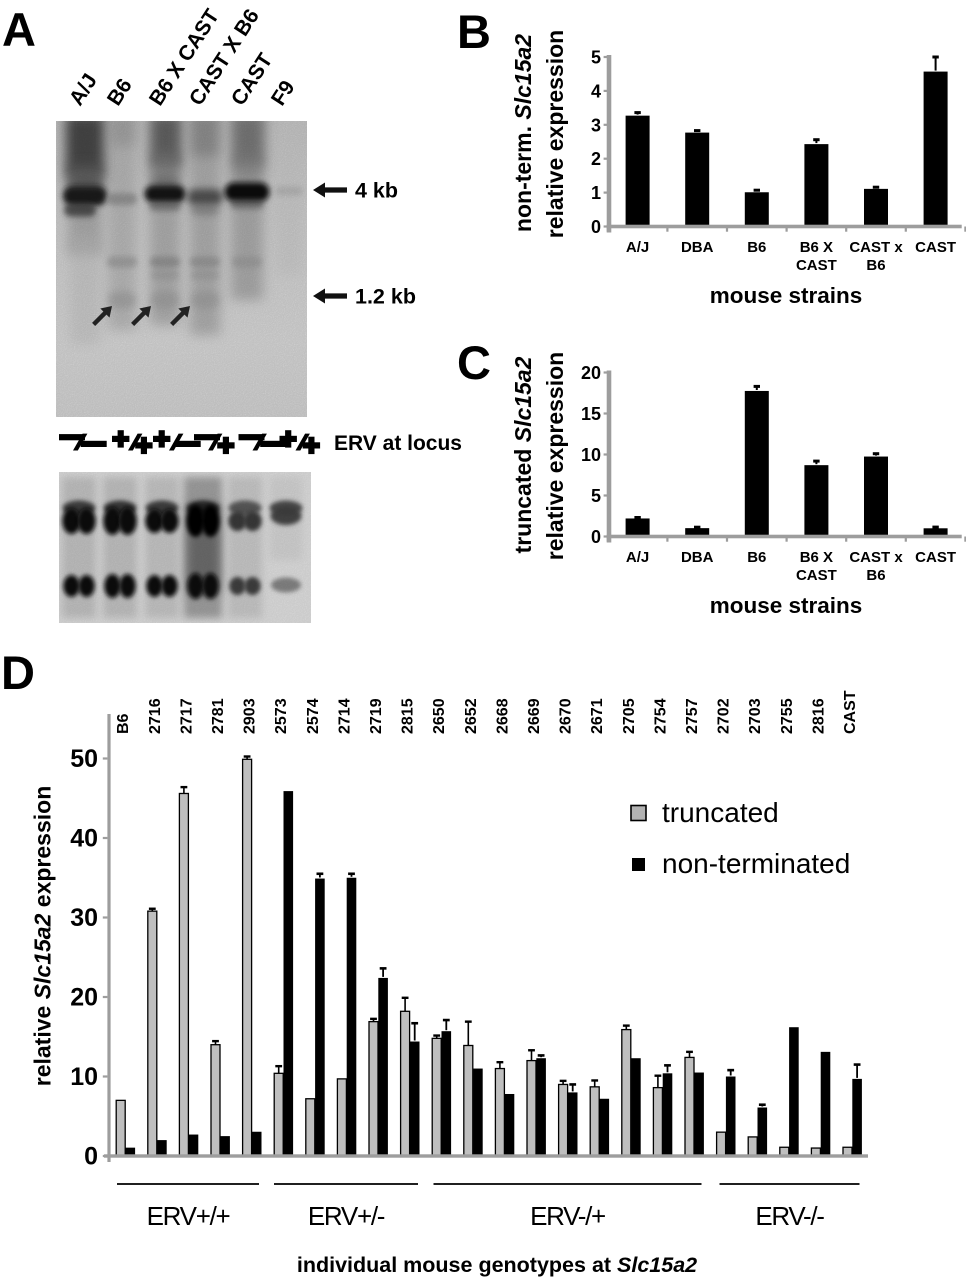 The image size is (966, 1280). I want to click on svg-text: 2, so click(596, 159).